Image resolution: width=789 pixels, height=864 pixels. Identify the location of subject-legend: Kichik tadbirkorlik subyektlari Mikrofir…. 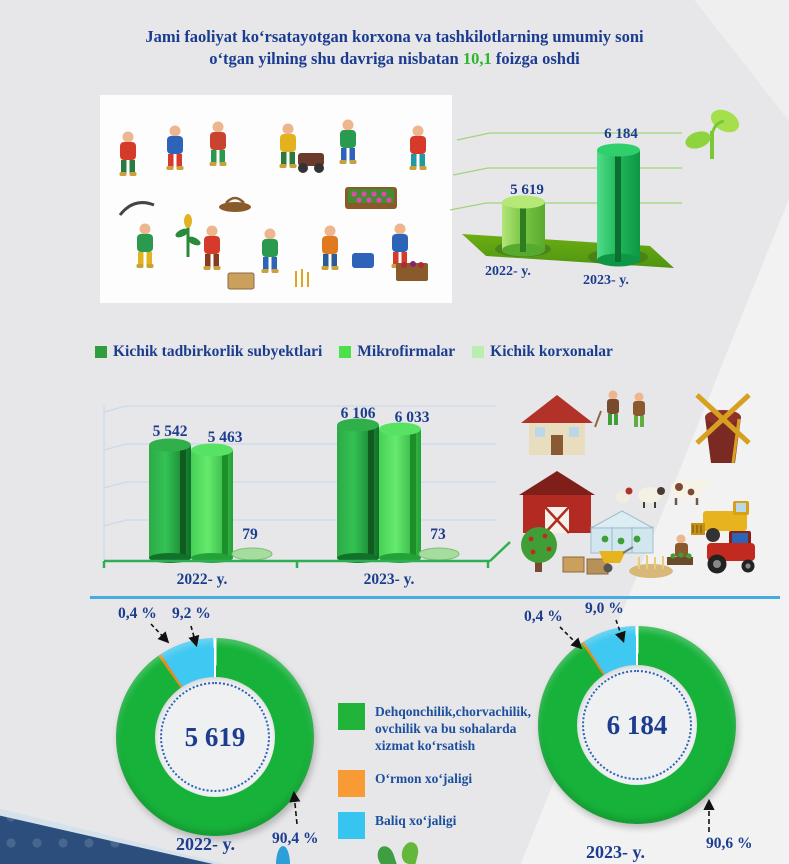
(362, 352).